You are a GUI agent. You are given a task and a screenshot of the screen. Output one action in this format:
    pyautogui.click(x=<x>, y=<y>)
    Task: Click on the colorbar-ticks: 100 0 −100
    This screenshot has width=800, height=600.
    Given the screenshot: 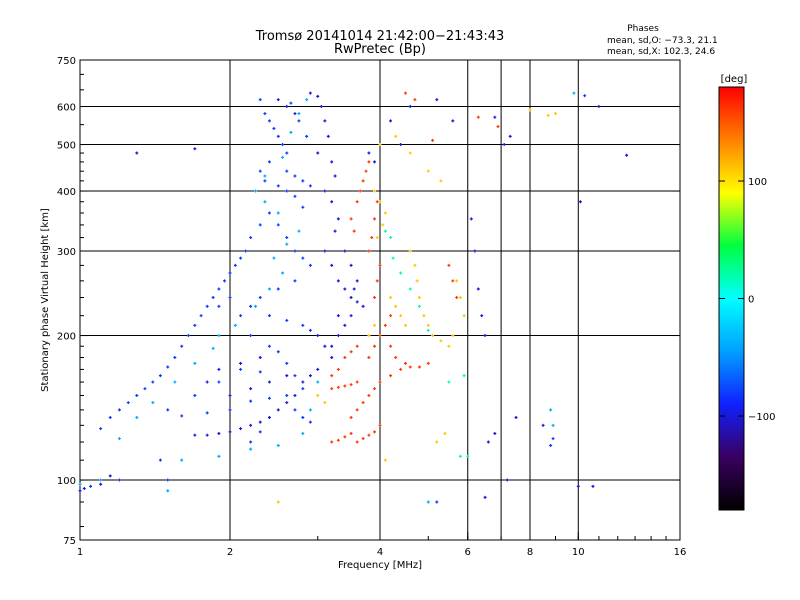 What is the action you would take?
    pyautogui.click(x=747, y=300)
    